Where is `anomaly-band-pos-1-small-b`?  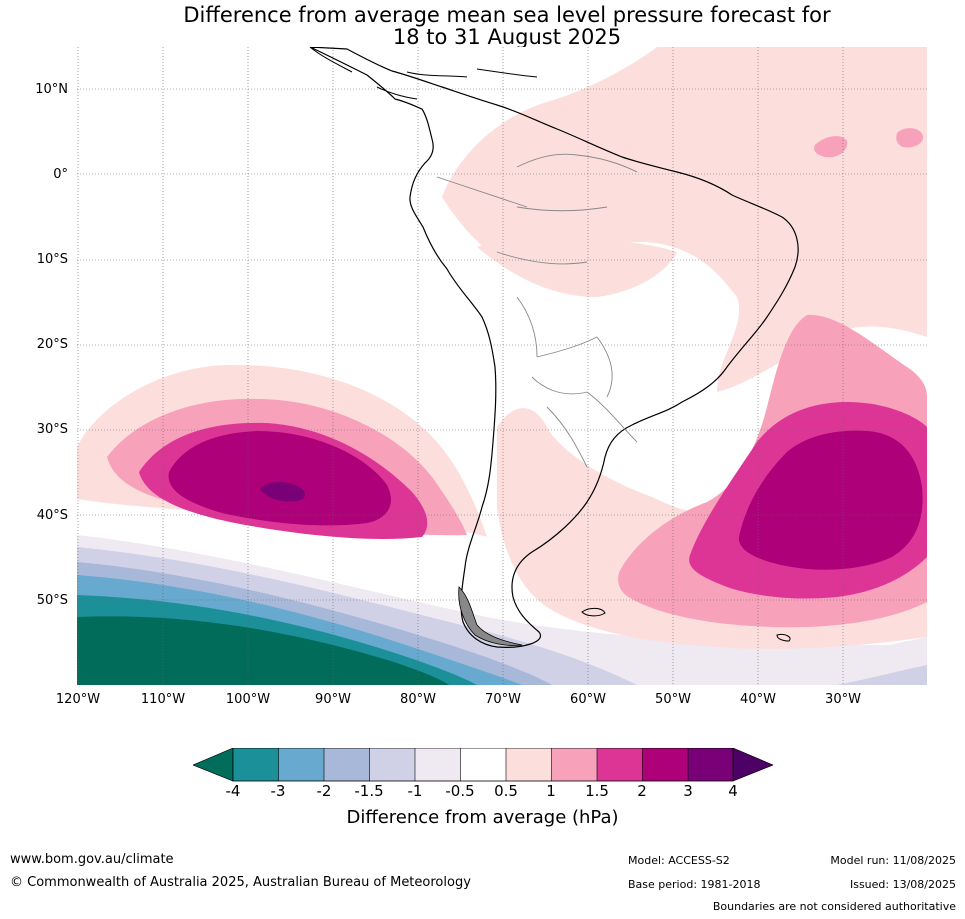 anomaly-band-pos-1-small-b is located at coordinates (909, 138).